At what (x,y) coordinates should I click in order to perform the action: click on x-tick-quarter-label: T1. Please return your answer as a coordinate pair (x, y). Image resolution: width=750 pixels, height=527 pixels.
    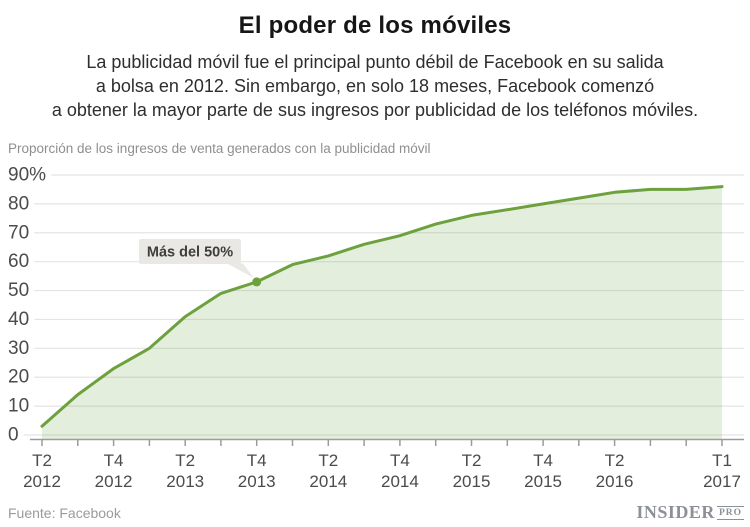
    Looking at the image, I should click on (722, 460).